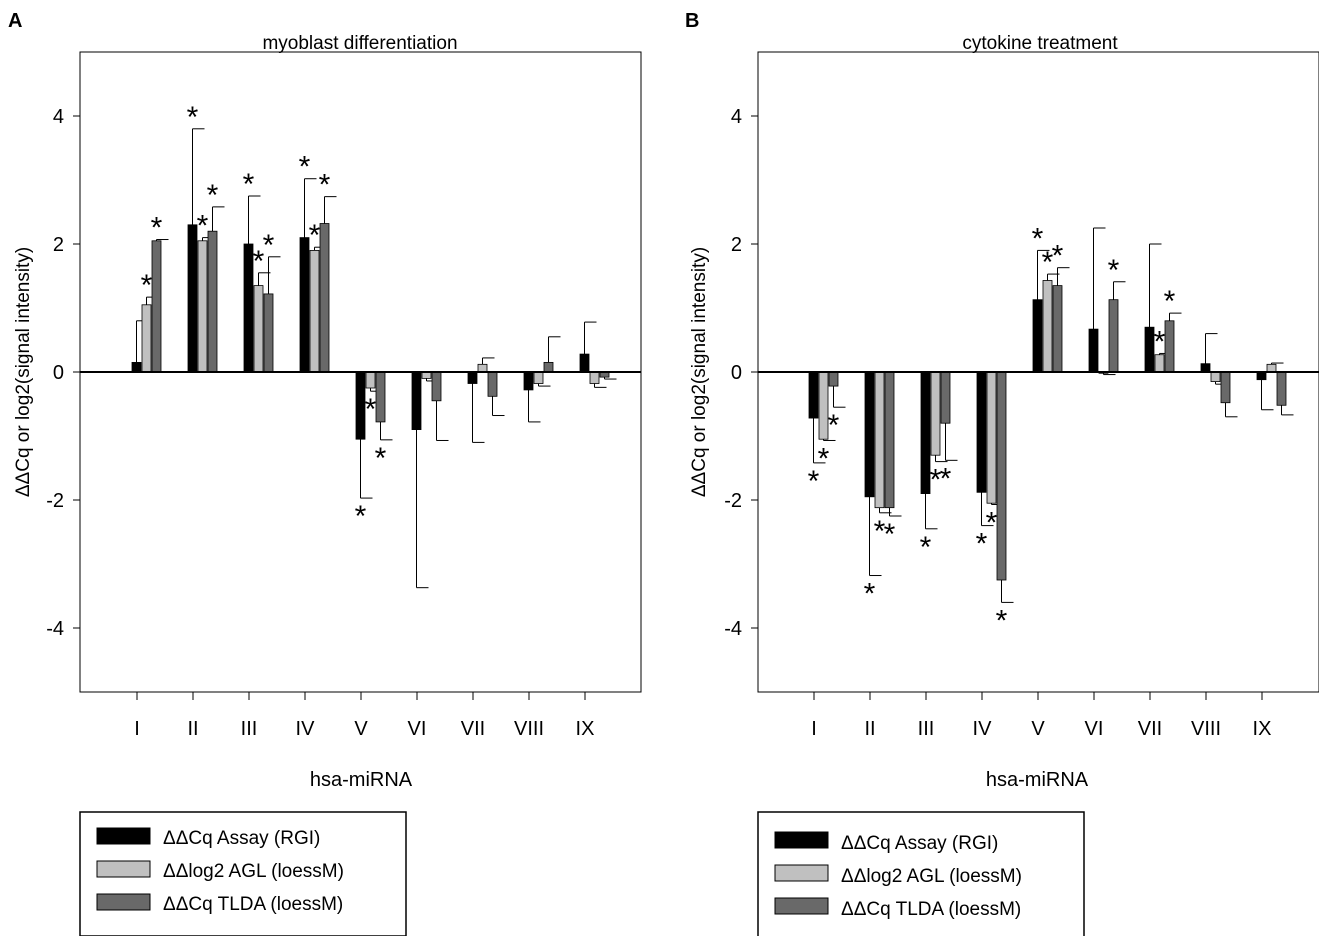 This screenshot has height=936, width=1319. Describe the element at coordinates (123, 836) in the screenshot. I see `legend-swatch-assay` at that location.